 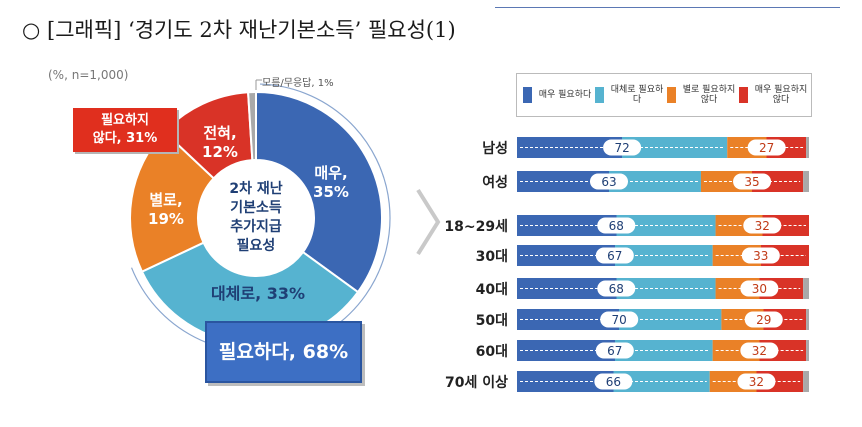 I want to click on slice-label-not-really: 별로, 19%, so click(x=166, y=210).